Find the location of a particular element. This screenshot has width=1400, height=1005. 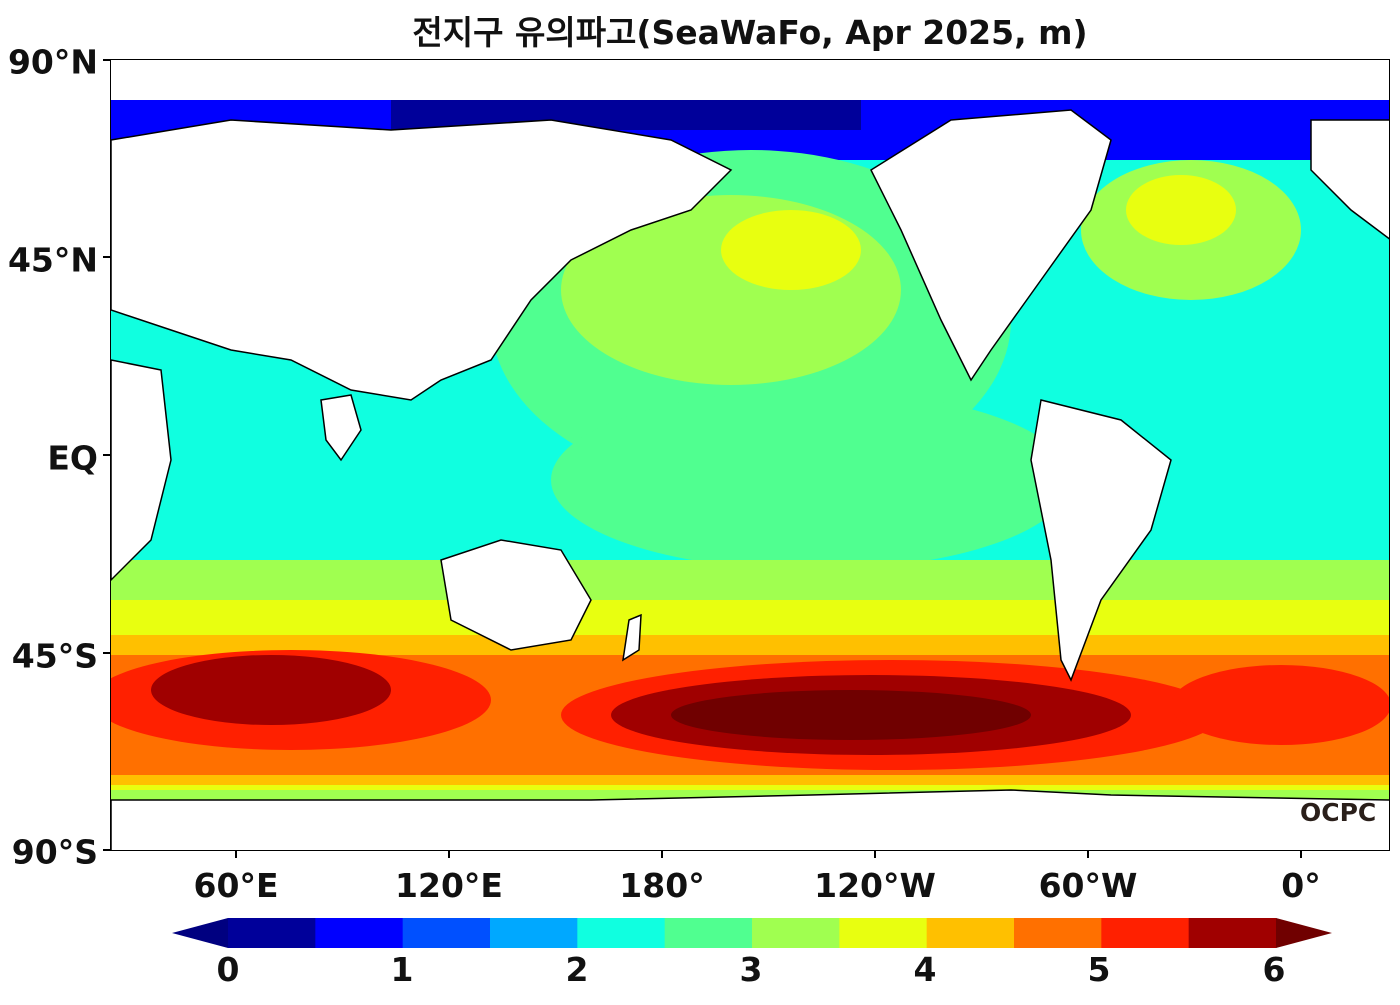

south-indian-peak is located at coordinates (271, 690).